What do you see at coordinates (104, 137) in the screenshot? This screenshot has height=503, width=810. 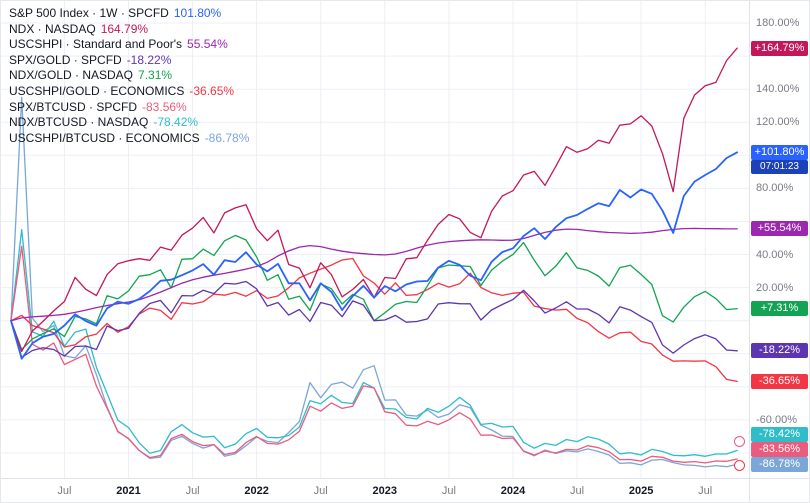 I see `legend-symbol-label: USCSHPI/BTCUSD · ECONOMICS` at bounding box center [104, 137].